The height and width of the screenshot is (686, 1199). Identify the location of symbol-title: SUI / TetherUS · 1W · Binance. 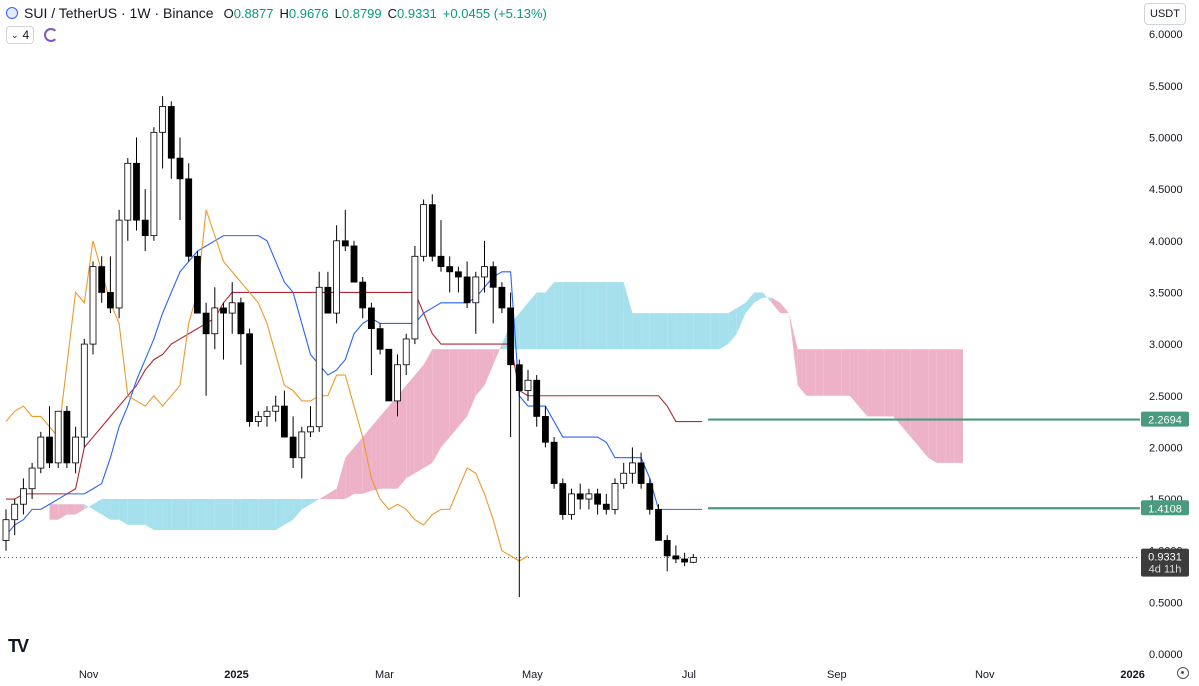
(119, 13).